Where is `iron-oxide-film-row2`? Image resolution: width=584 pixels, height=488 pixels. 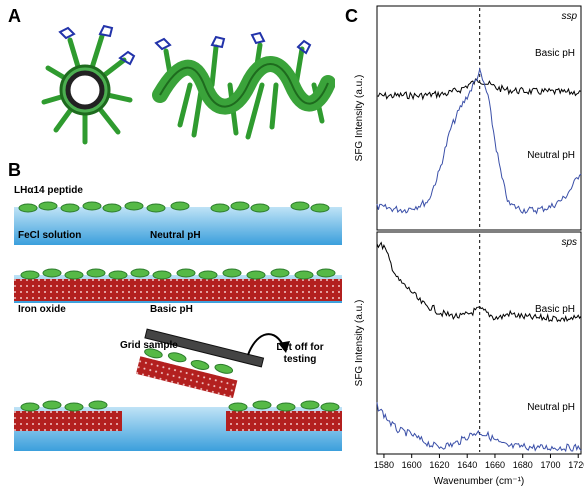 iron-oxide-film-row2 is located at coordinates (178, 290).